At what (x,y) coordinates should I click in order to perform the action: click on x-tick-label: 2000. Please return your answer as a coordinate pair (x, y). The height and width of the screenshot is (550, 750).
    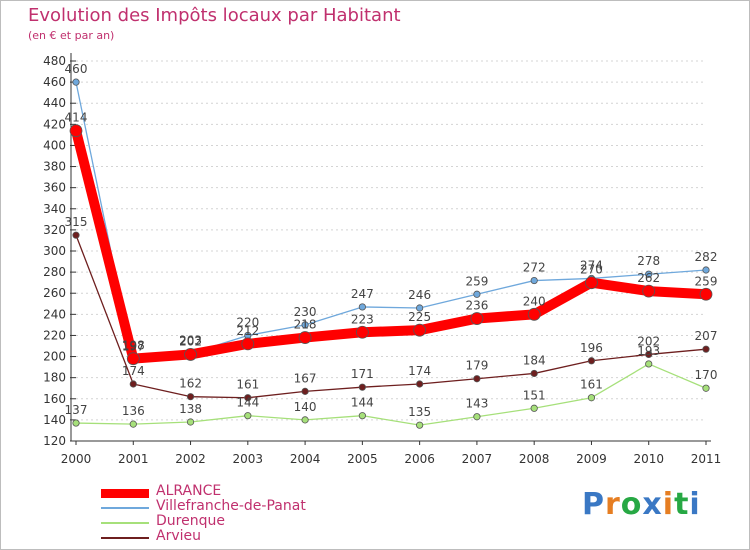
    Looking at the image, I should click on (76, 459).